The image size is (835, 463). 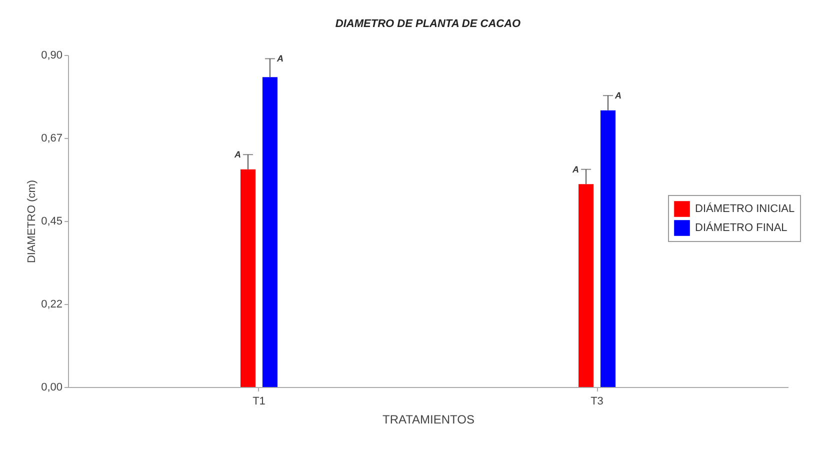 I want to click on y-tick-label: 0,90, so click(x=51, y=56).